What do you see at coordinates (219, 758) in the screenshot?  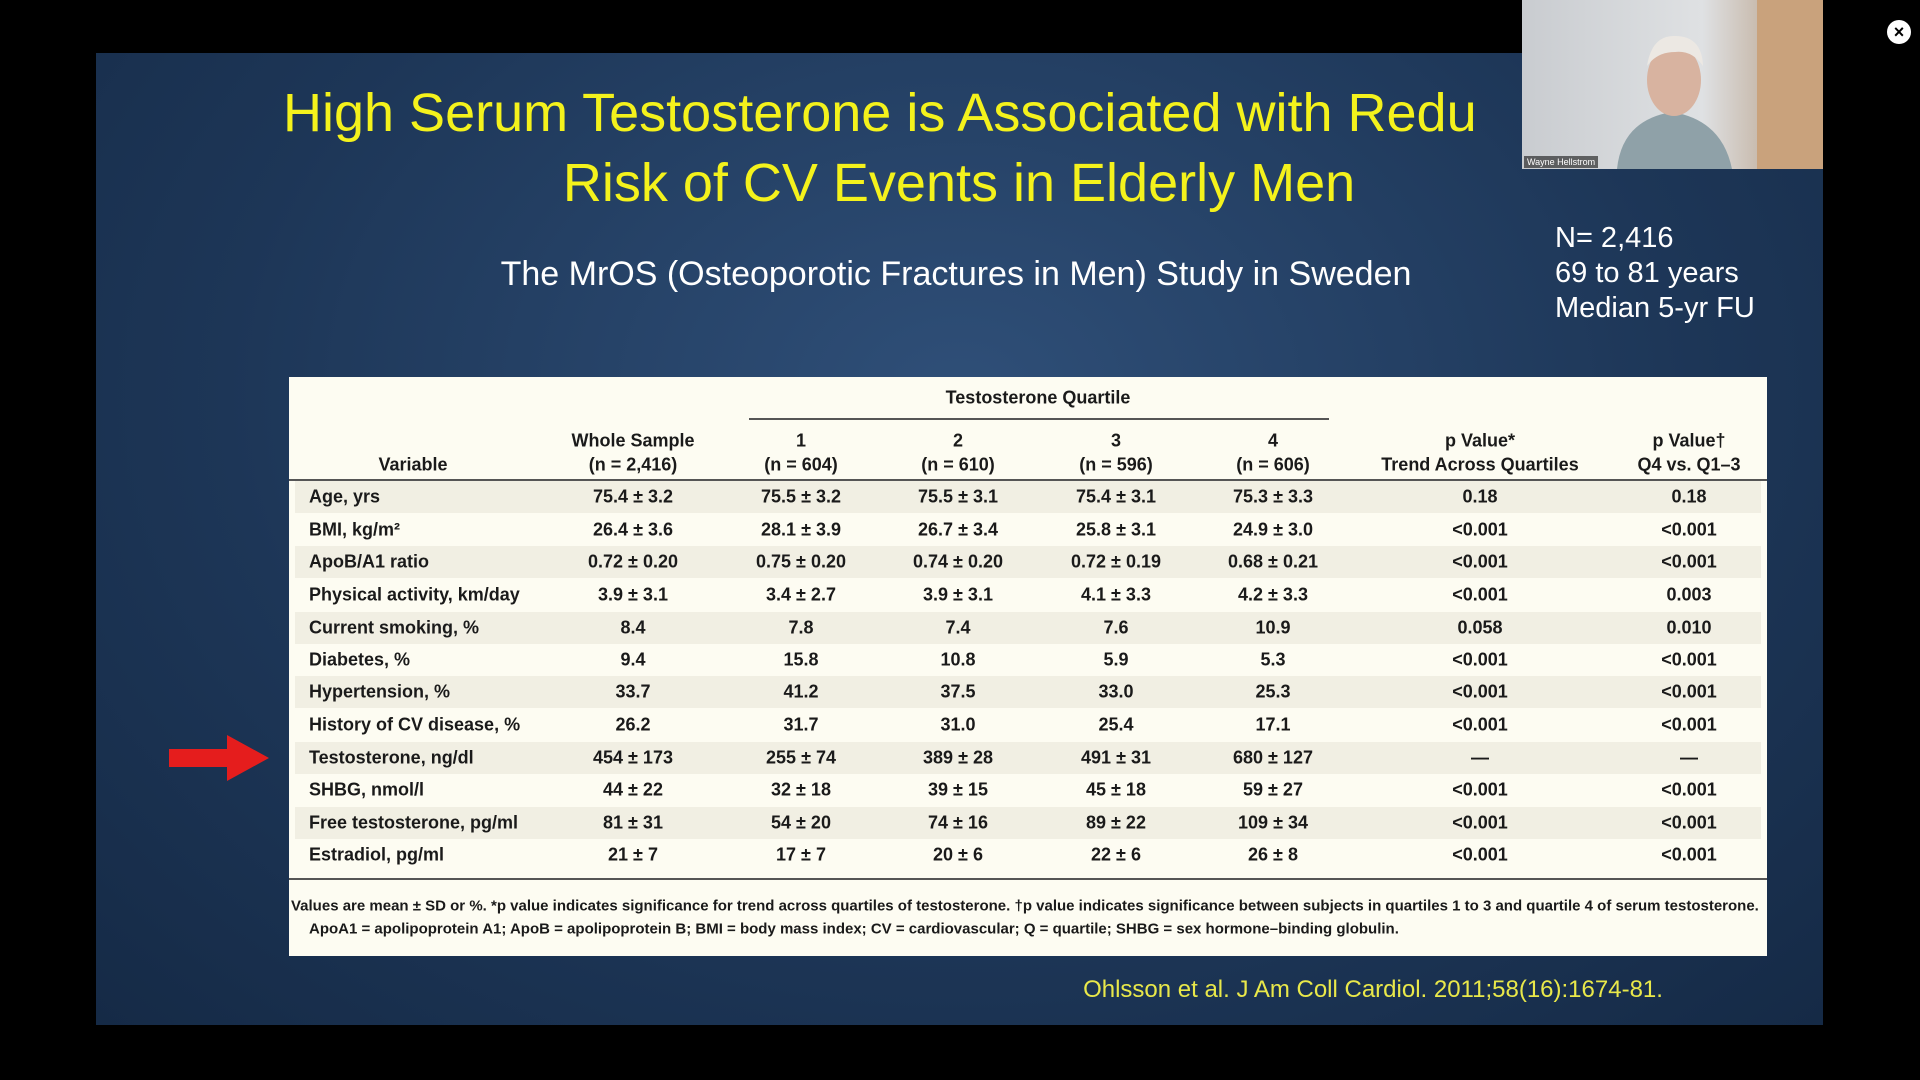 I see `red-arrow` at bounding box center [219, 758].